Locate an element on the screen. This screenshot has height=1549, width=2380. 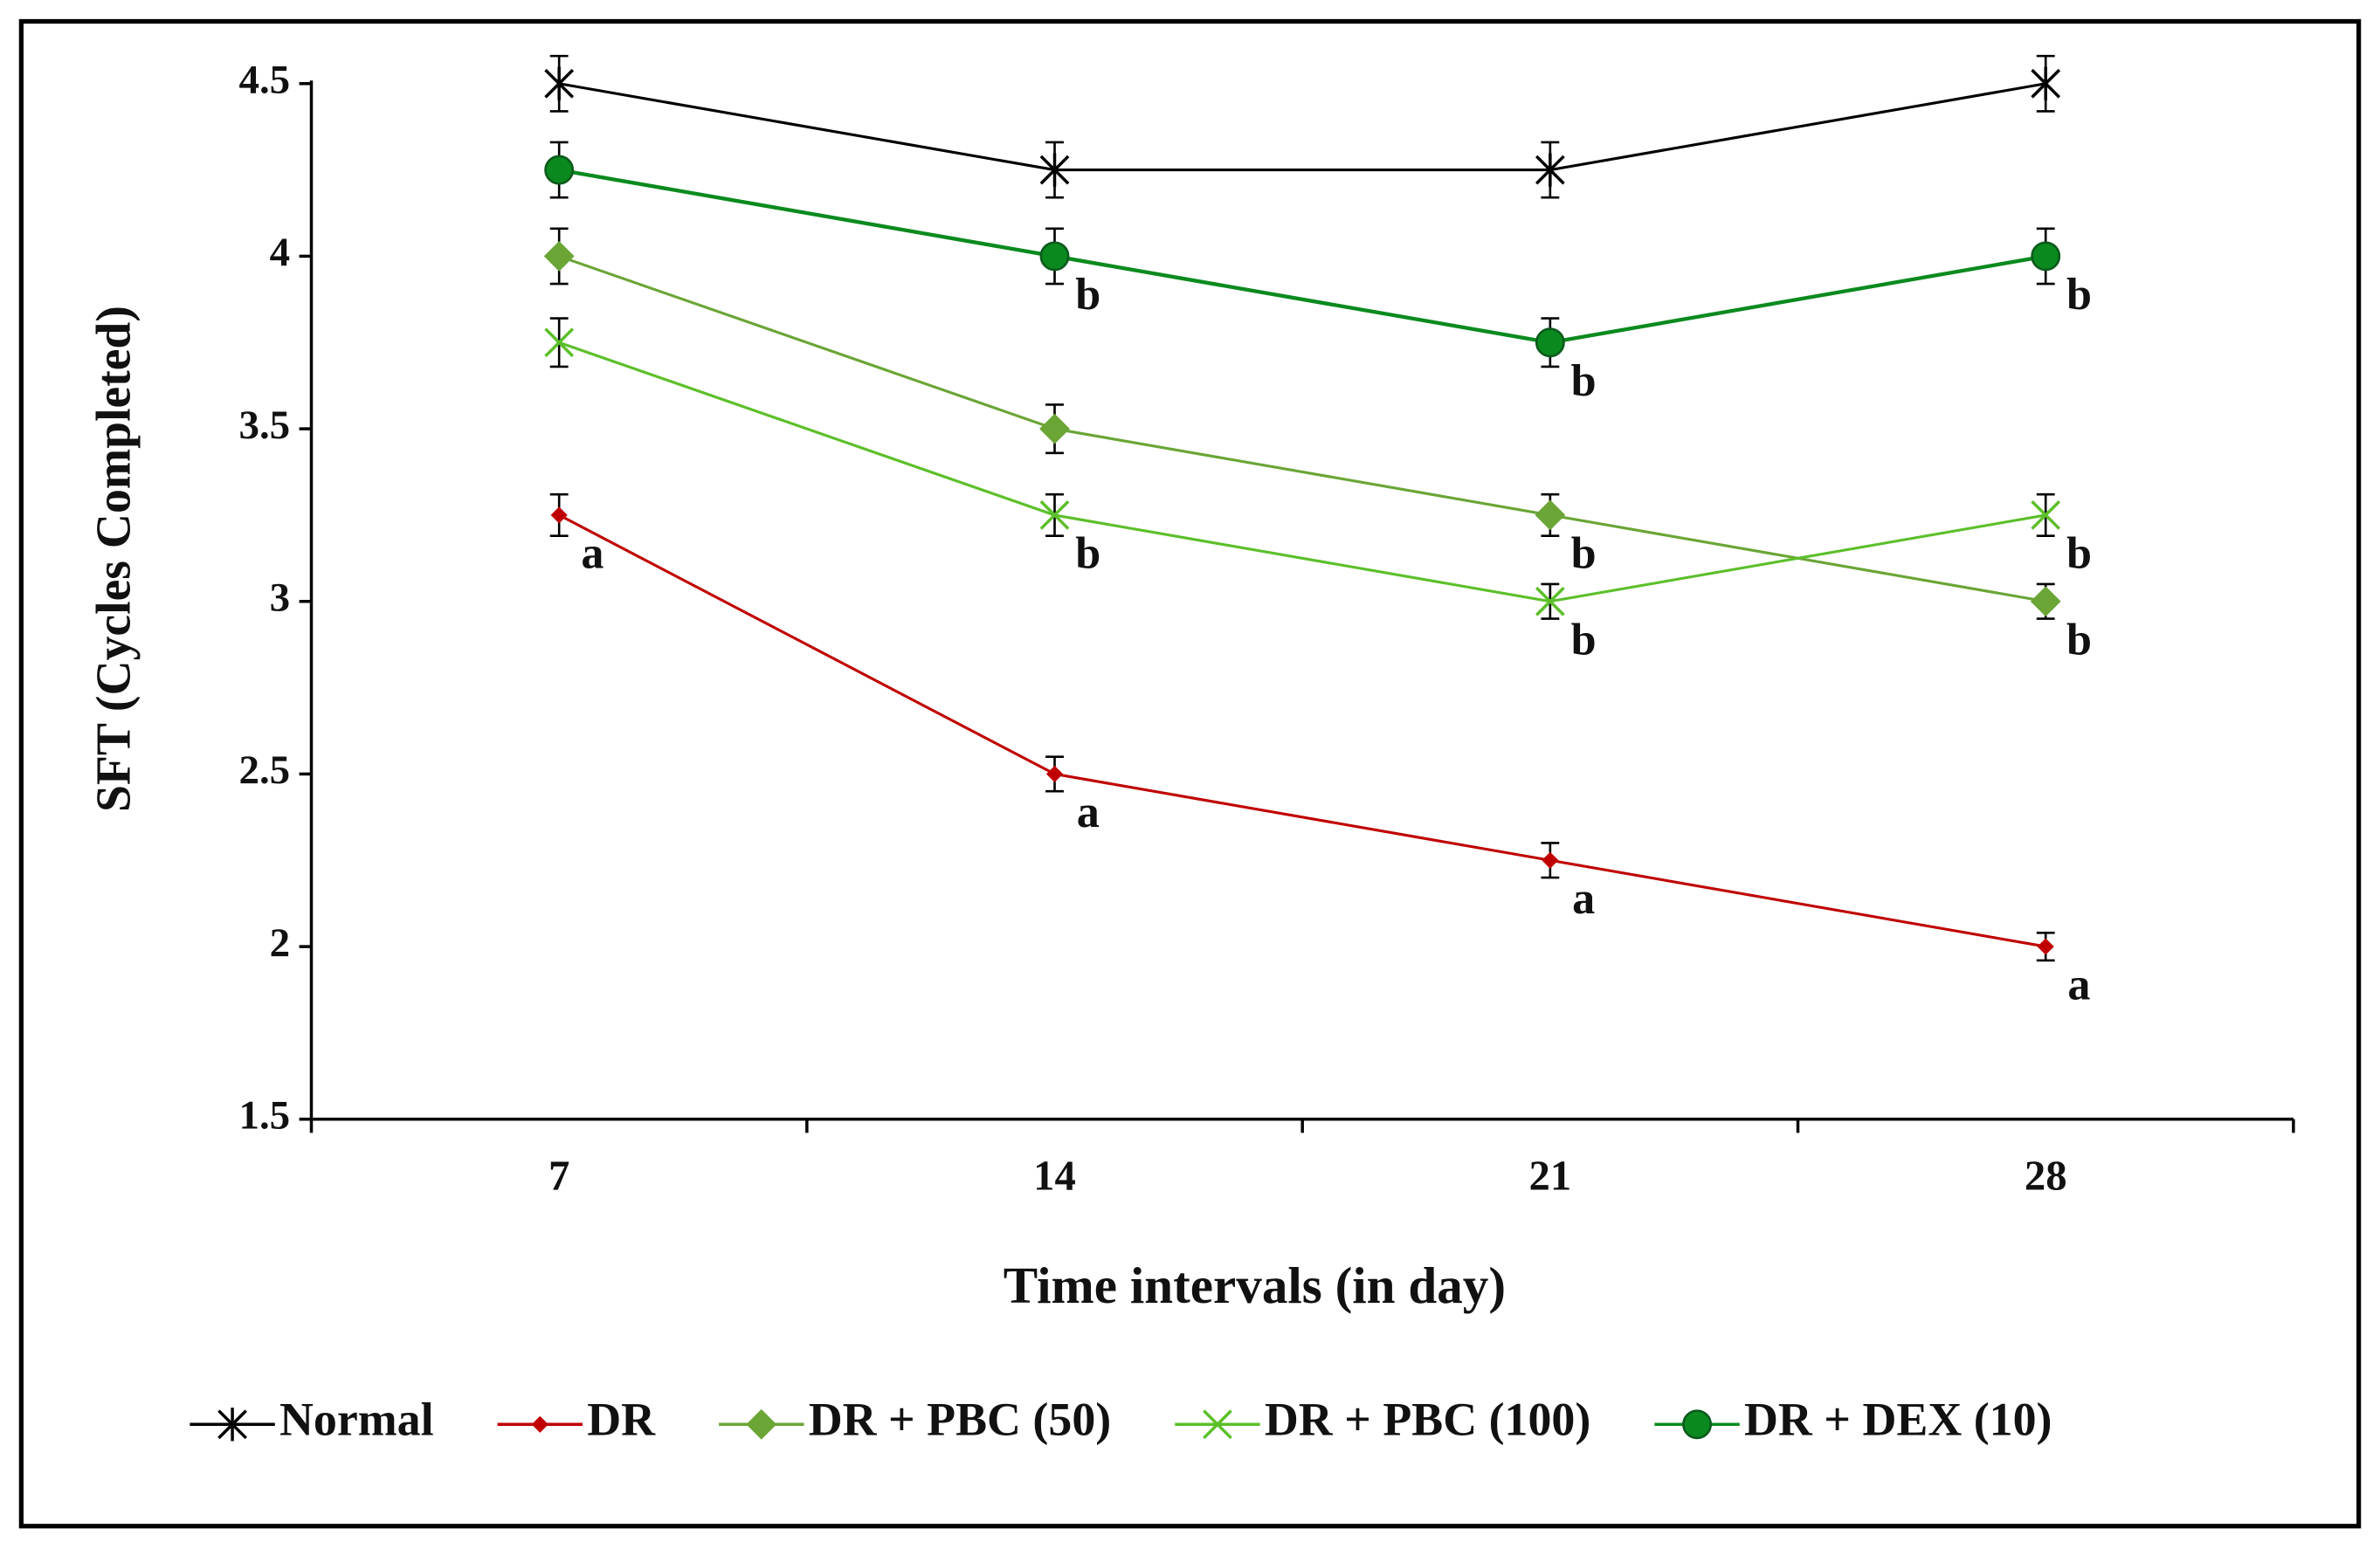
legend-label: Normal is located at coordinates (356, 1420).